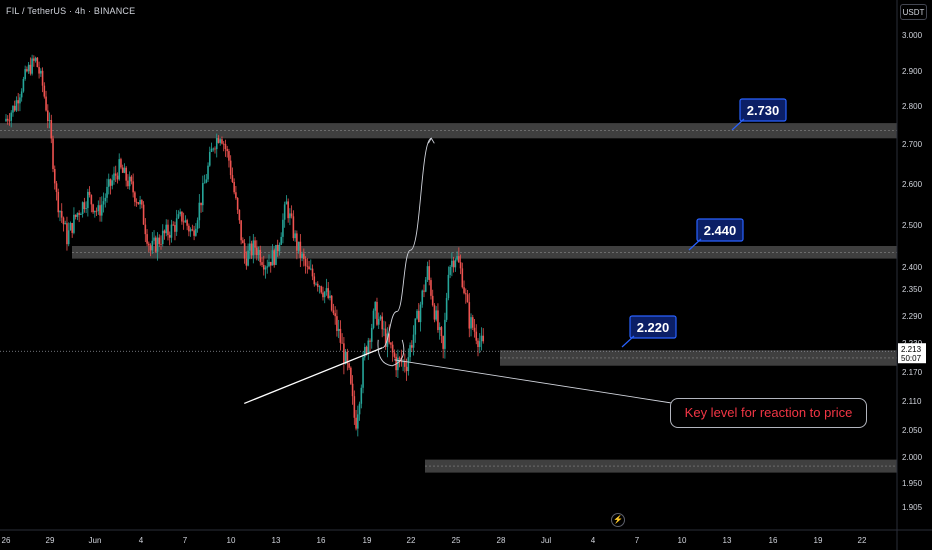  What do you see at coordinates (912, 483) in the screenshot?
I see `price-tick-label: 1.950` at bounding box center [912, 483].